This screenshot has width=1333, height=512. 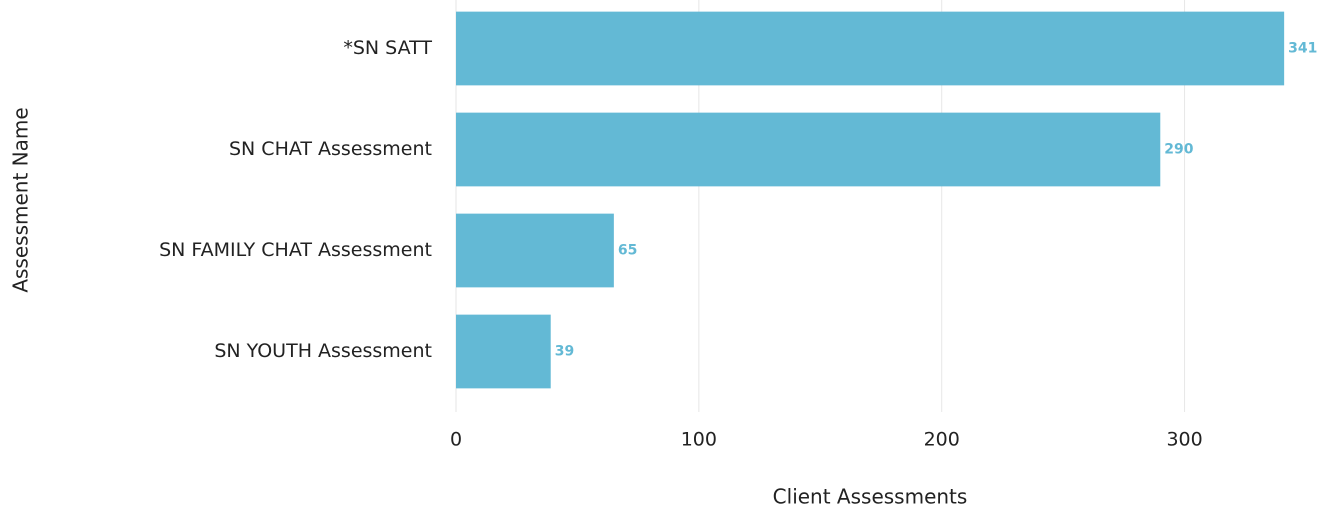 I want to click on y-tick-label: SN FAMILY CHAT Assessment, so click(x=295, y=250).